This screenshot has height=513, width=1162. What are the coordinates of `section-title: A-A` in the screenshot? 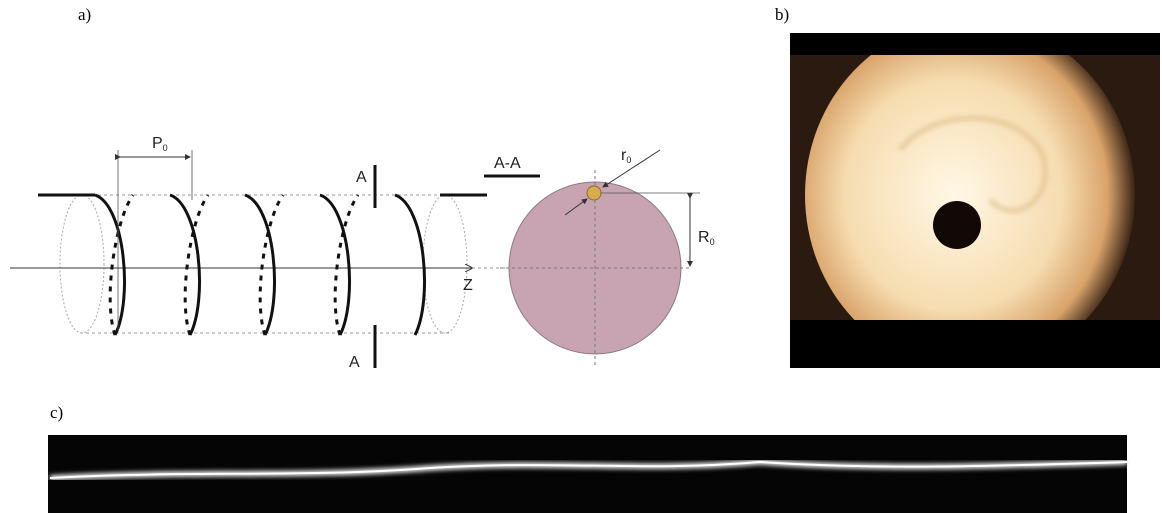 It's located at (507, 163).